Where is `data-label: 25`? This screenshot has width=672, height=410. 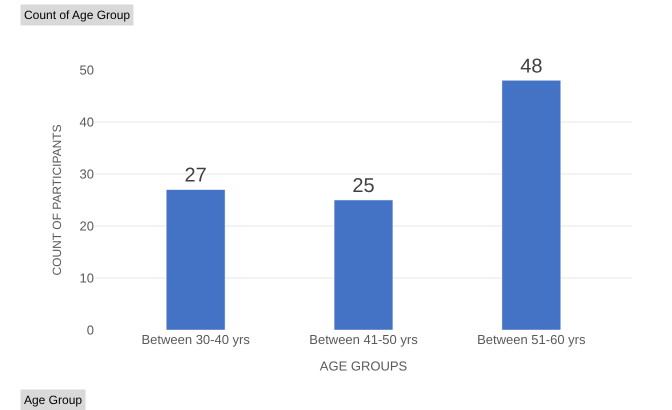
data-label: 25 is located at coordinates (363, 186).